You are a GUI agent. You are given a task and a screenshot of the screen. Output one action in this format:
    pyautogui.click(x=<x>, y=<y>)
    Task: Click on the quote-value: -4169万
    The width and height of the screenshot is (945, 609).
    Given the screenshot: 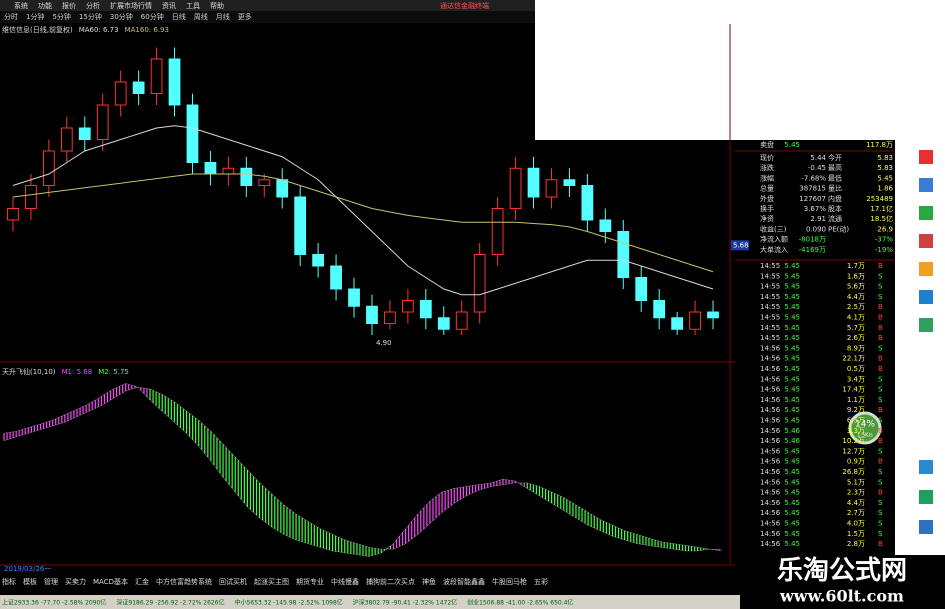 What is the action you would take?
    pyautogui.click(x=812, y=250)
    